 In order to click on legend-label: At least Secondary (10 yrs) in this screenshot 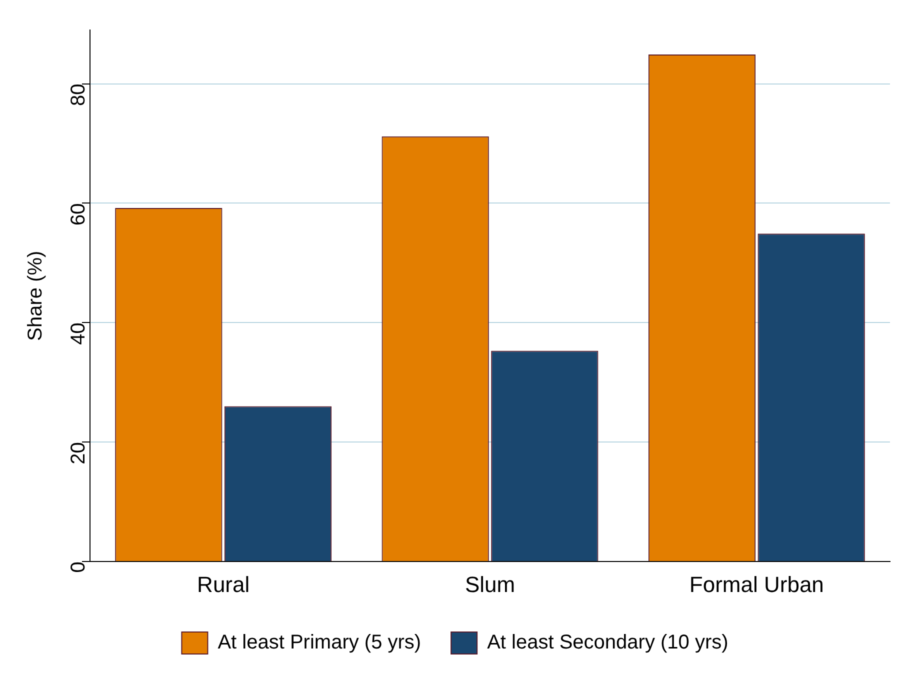, I will do `click(607, 643)`.